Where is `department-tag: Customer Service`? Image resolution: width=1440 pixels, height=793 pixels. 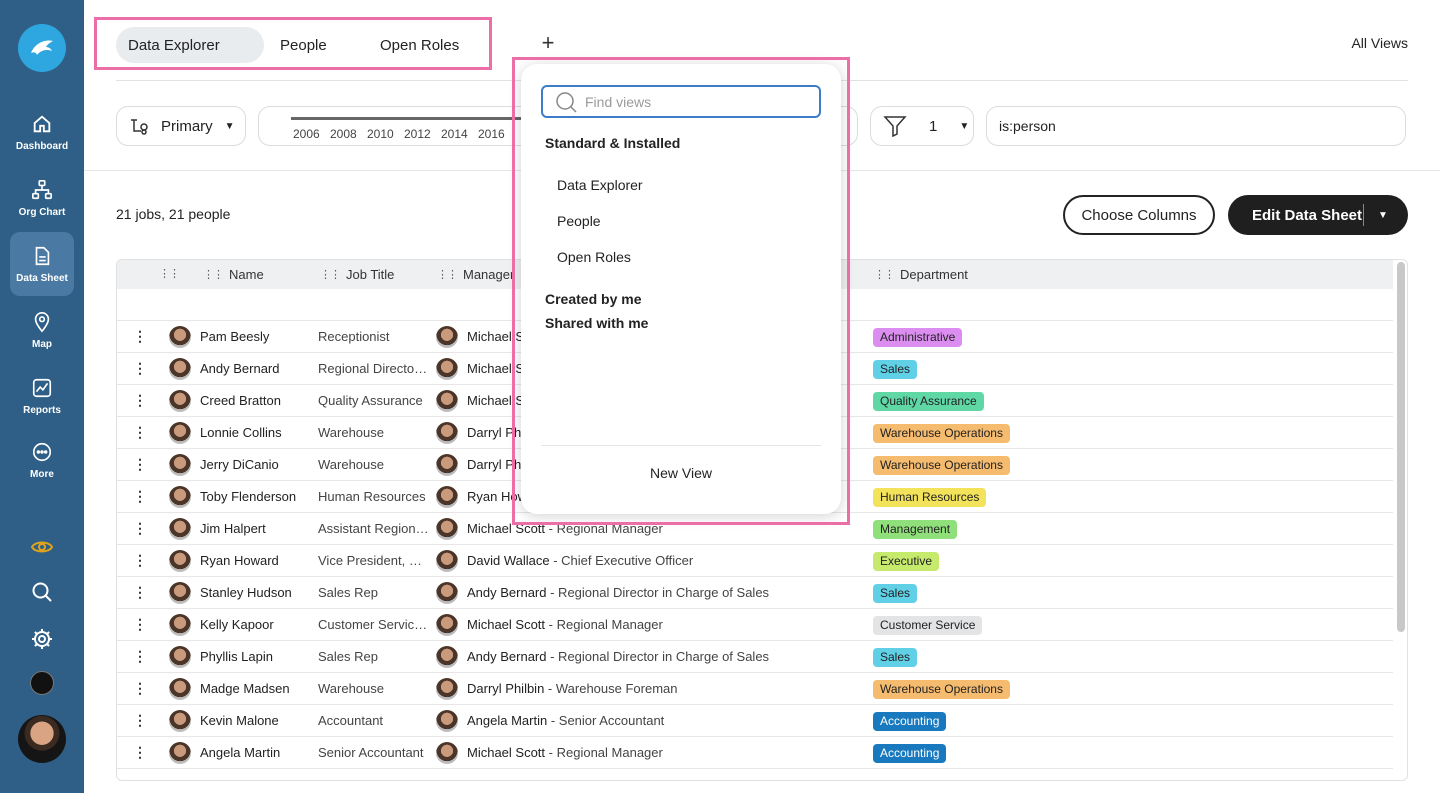 department-tag: Customer Service is located at coordinates (928, 625).